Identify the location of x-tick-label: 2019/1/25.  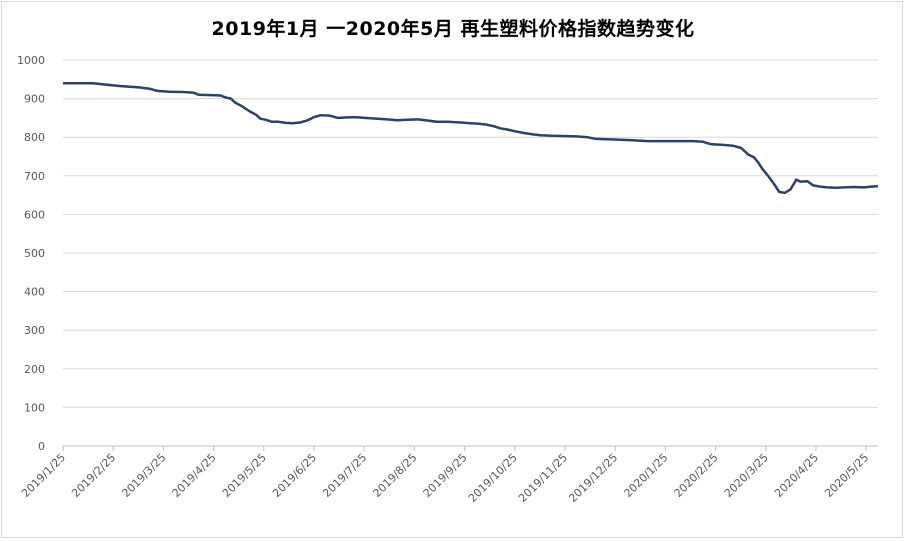
(43, 475).